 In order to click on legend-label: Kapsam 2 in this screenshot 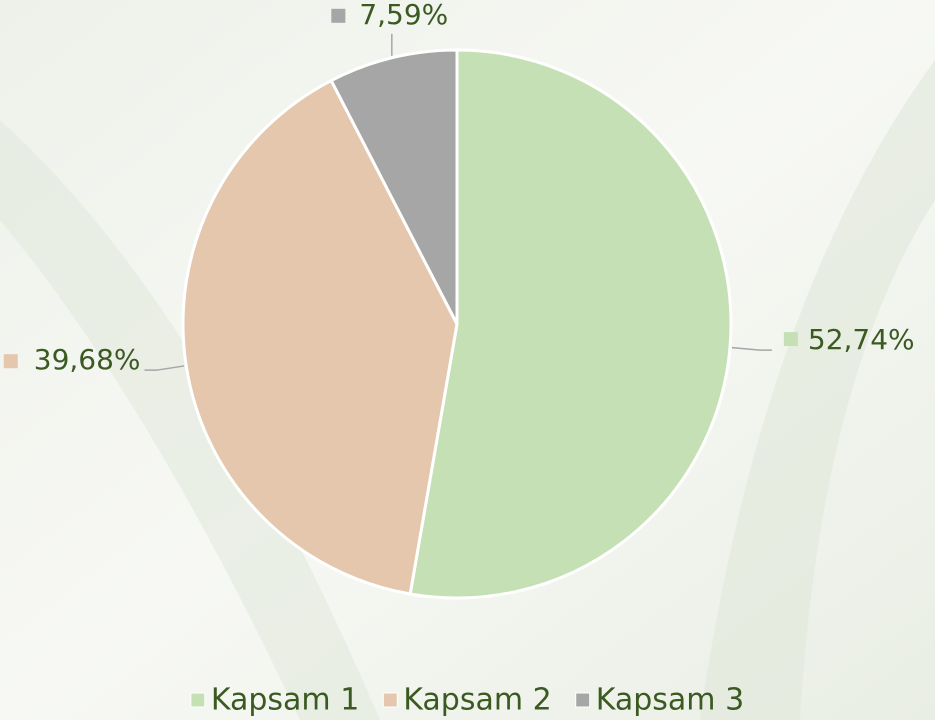, I will do `click(477, 700)`.